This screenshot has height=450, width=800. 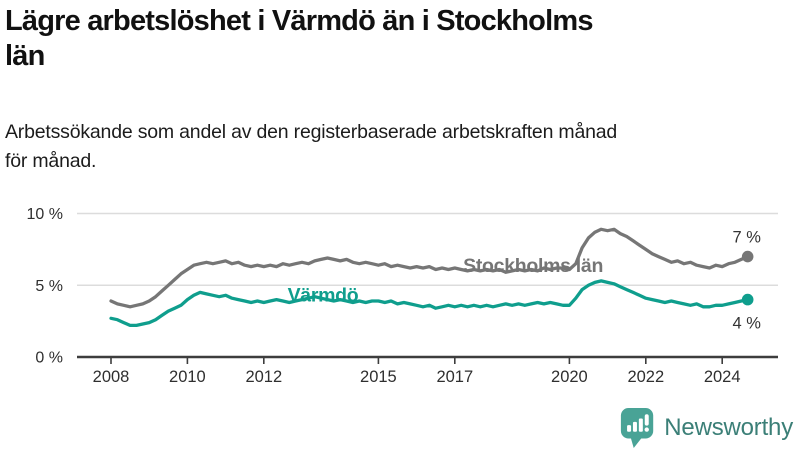 I want to click on x-tick-label: 2015, so click(x=378, y=377).